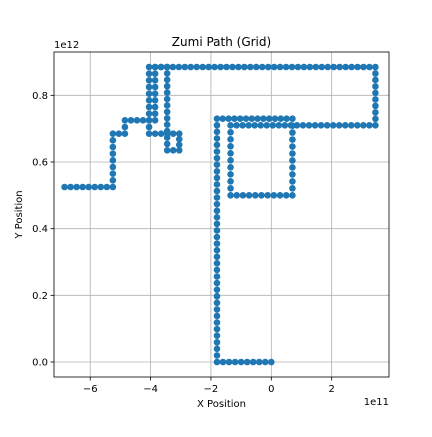  Describe the element at coordinates (211, 389) in the screenshot. I see `x-tick-label: −2` at that location.